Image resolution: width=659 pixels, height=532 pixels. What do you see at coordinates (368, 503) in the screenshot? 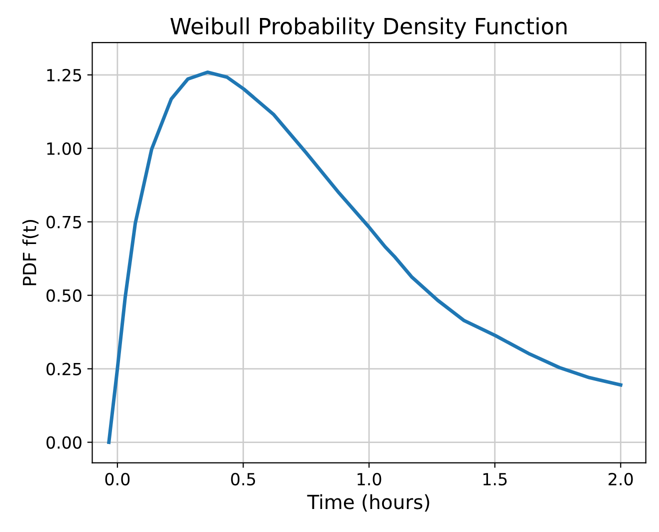
I see `x-axis-title: Time (hours)` at bounding box center [368, 503].